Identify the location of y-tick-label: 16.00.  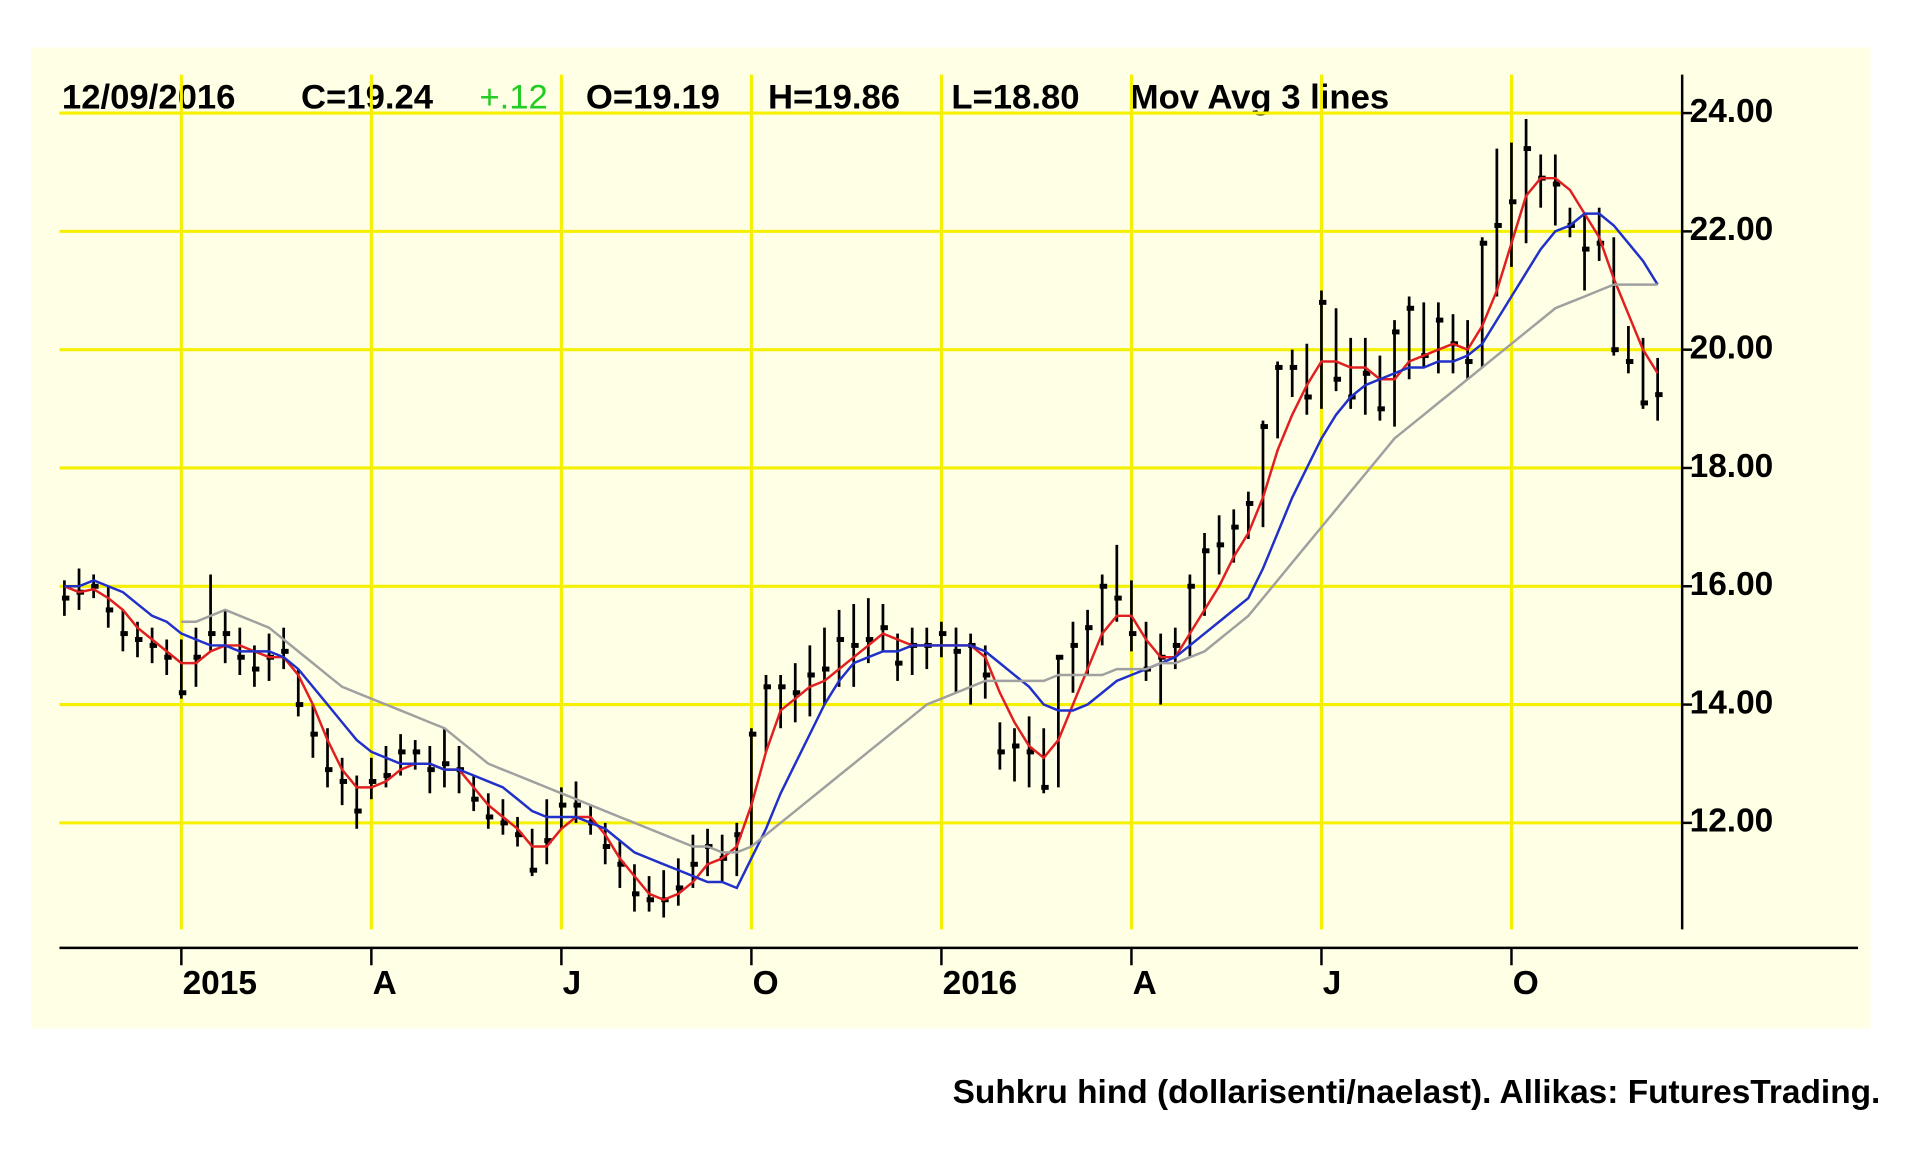
(1732, 584).